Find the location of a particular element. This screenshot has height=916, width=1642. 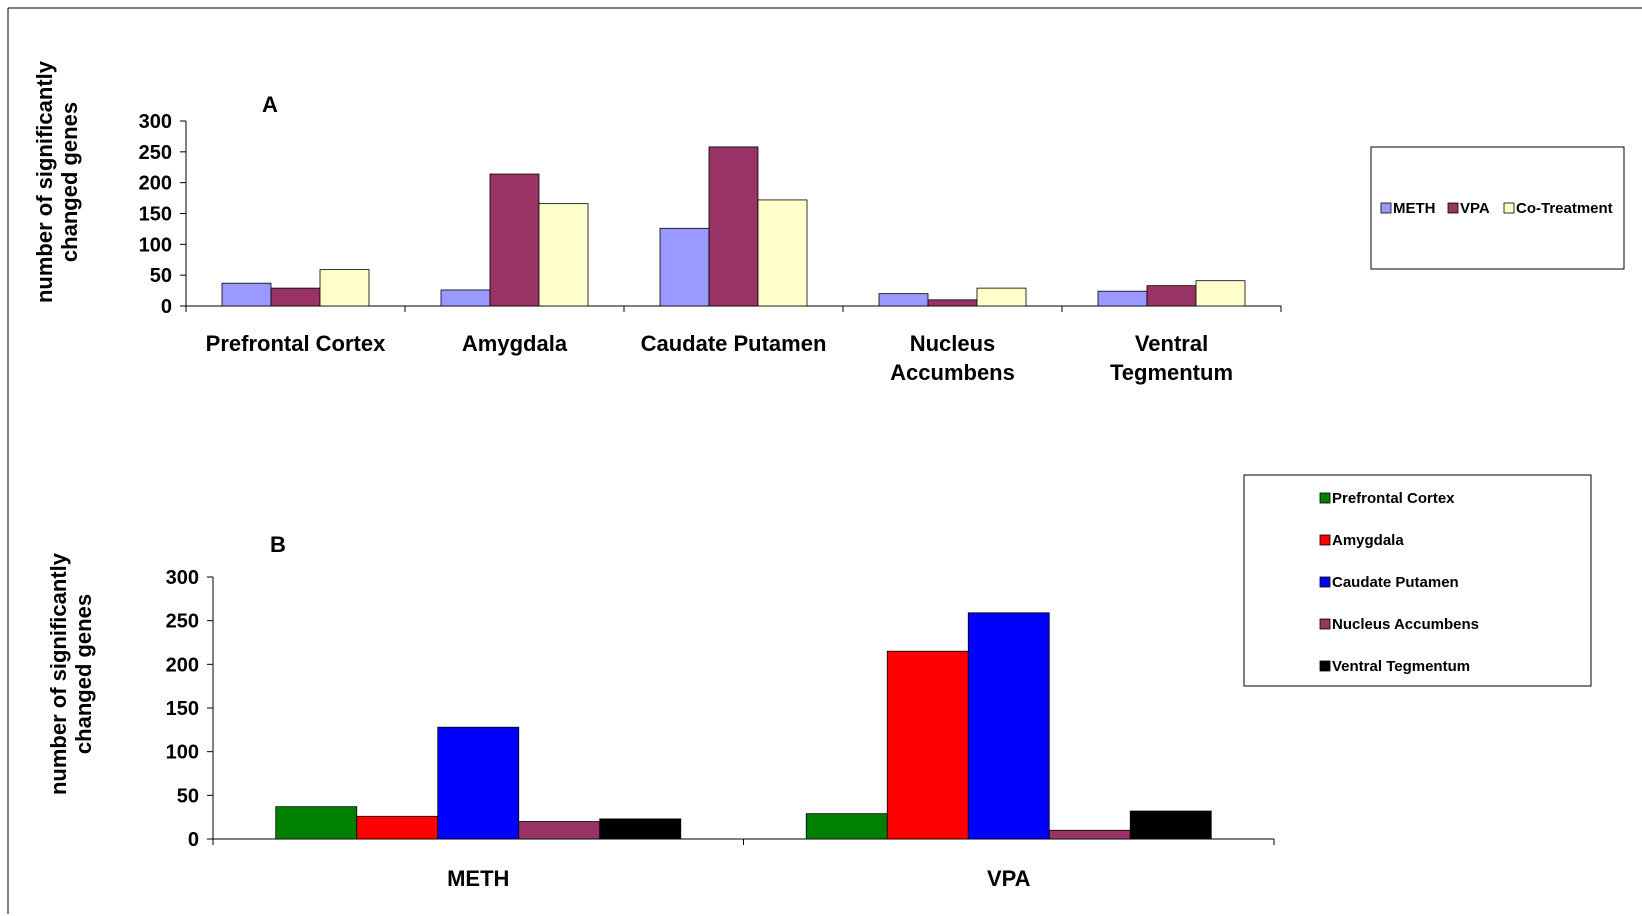

chart-b-y-axis-label: number of significantly changed genes is located at coordinates (71, 673).